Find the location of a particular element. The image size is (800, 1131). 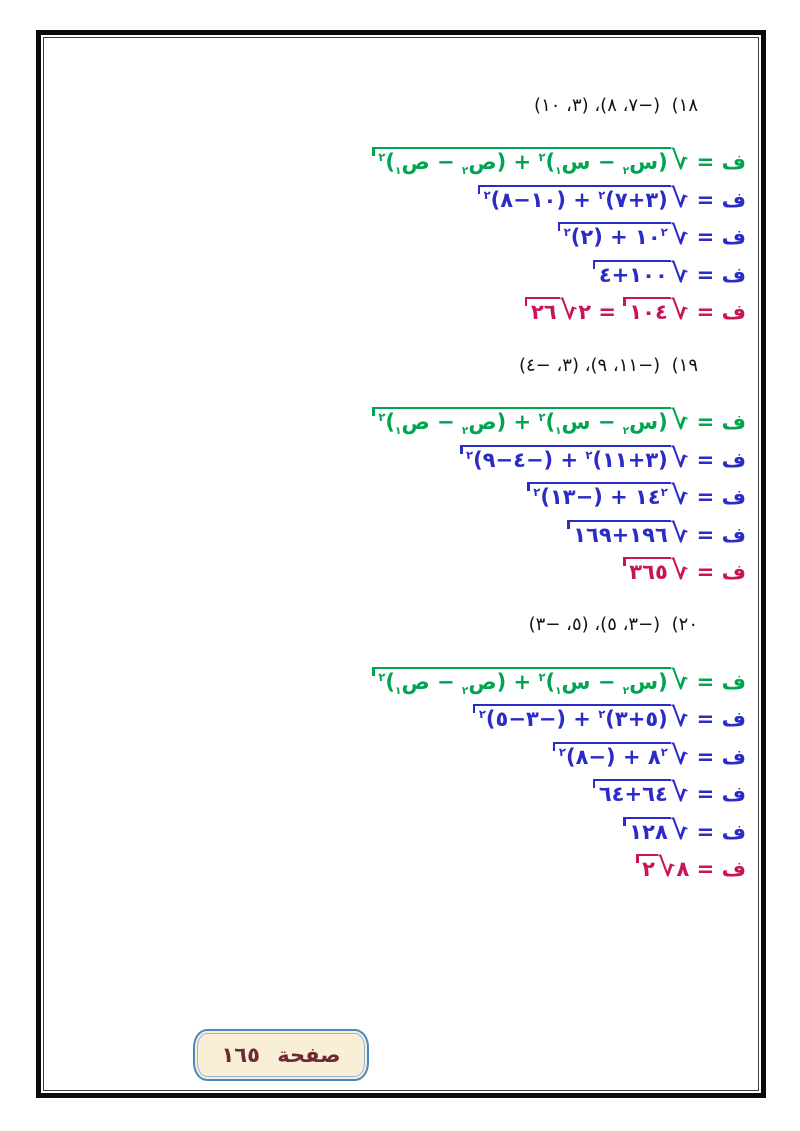

radical: √٢ is located at coordinates (656, 868).